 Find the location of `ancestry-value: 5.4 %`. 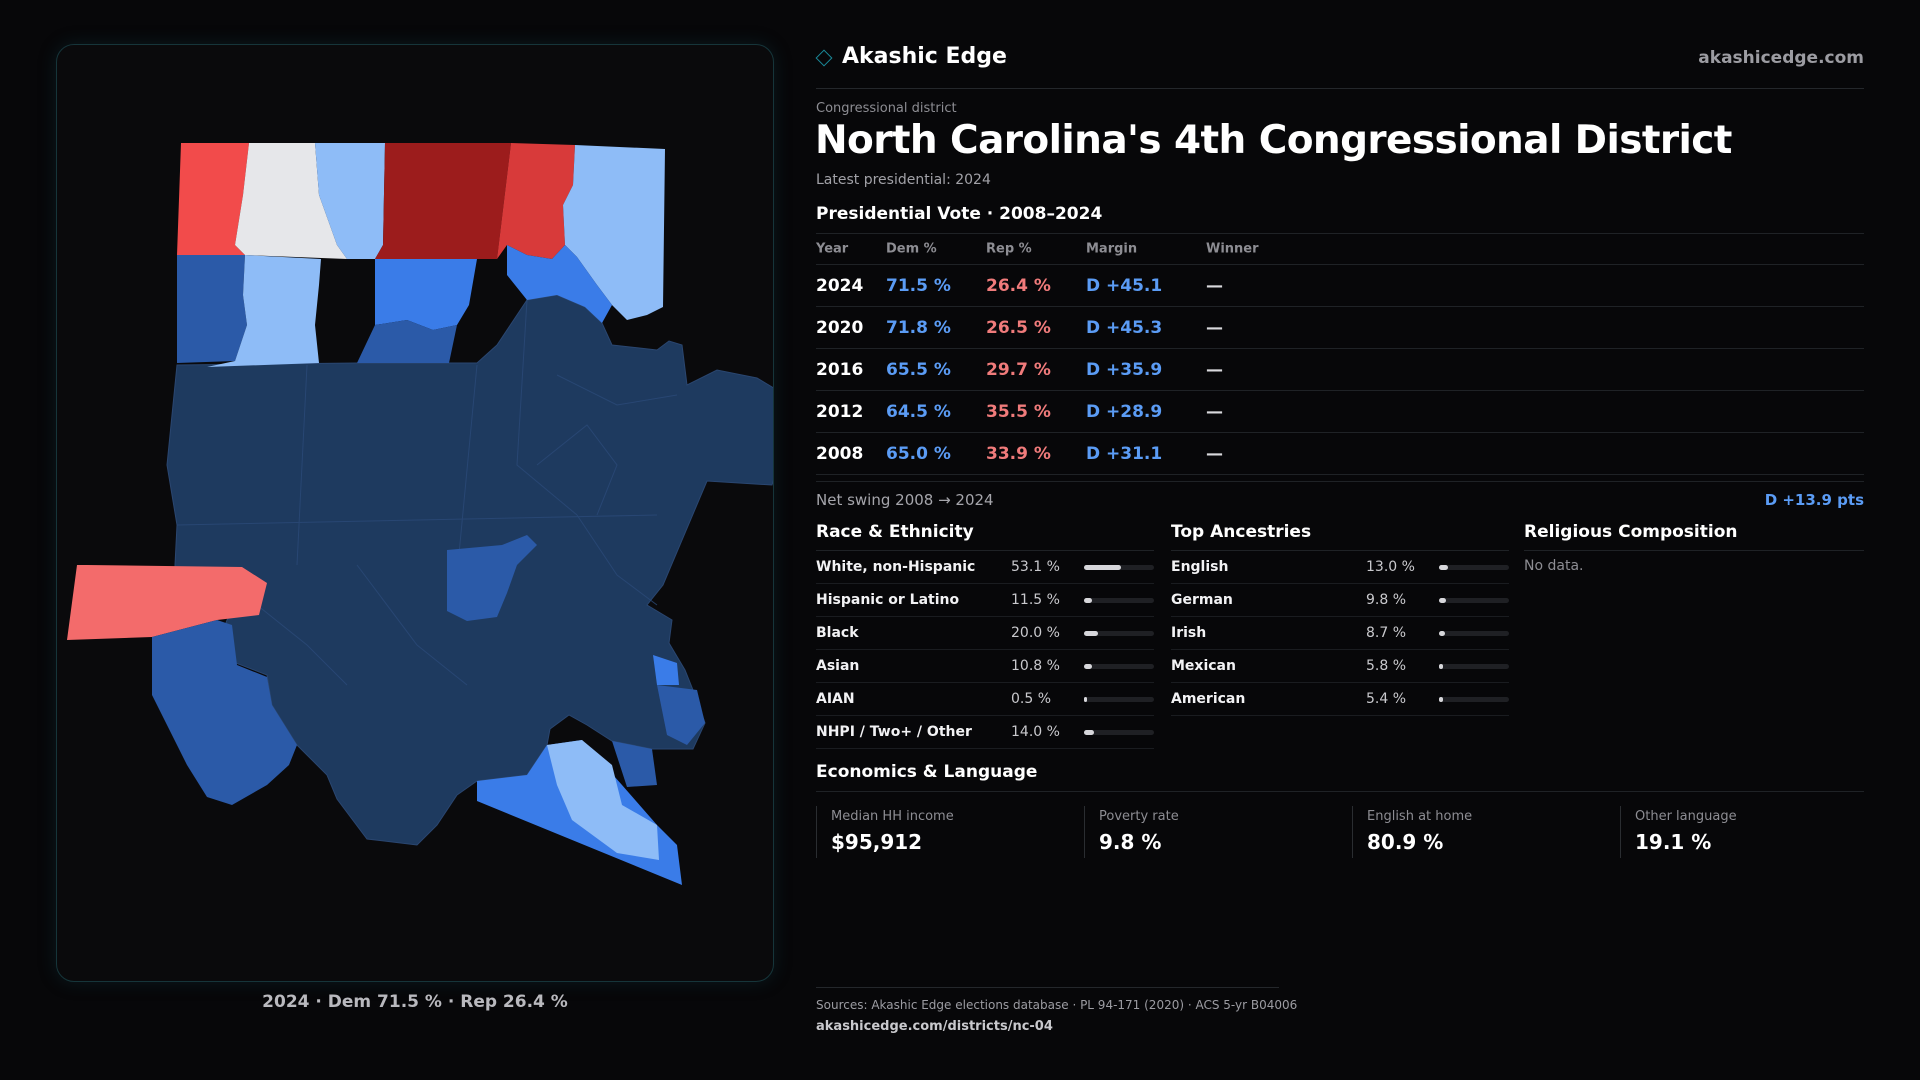

ancestry-value: 5.4 % is located at coordinates (1386, 699).